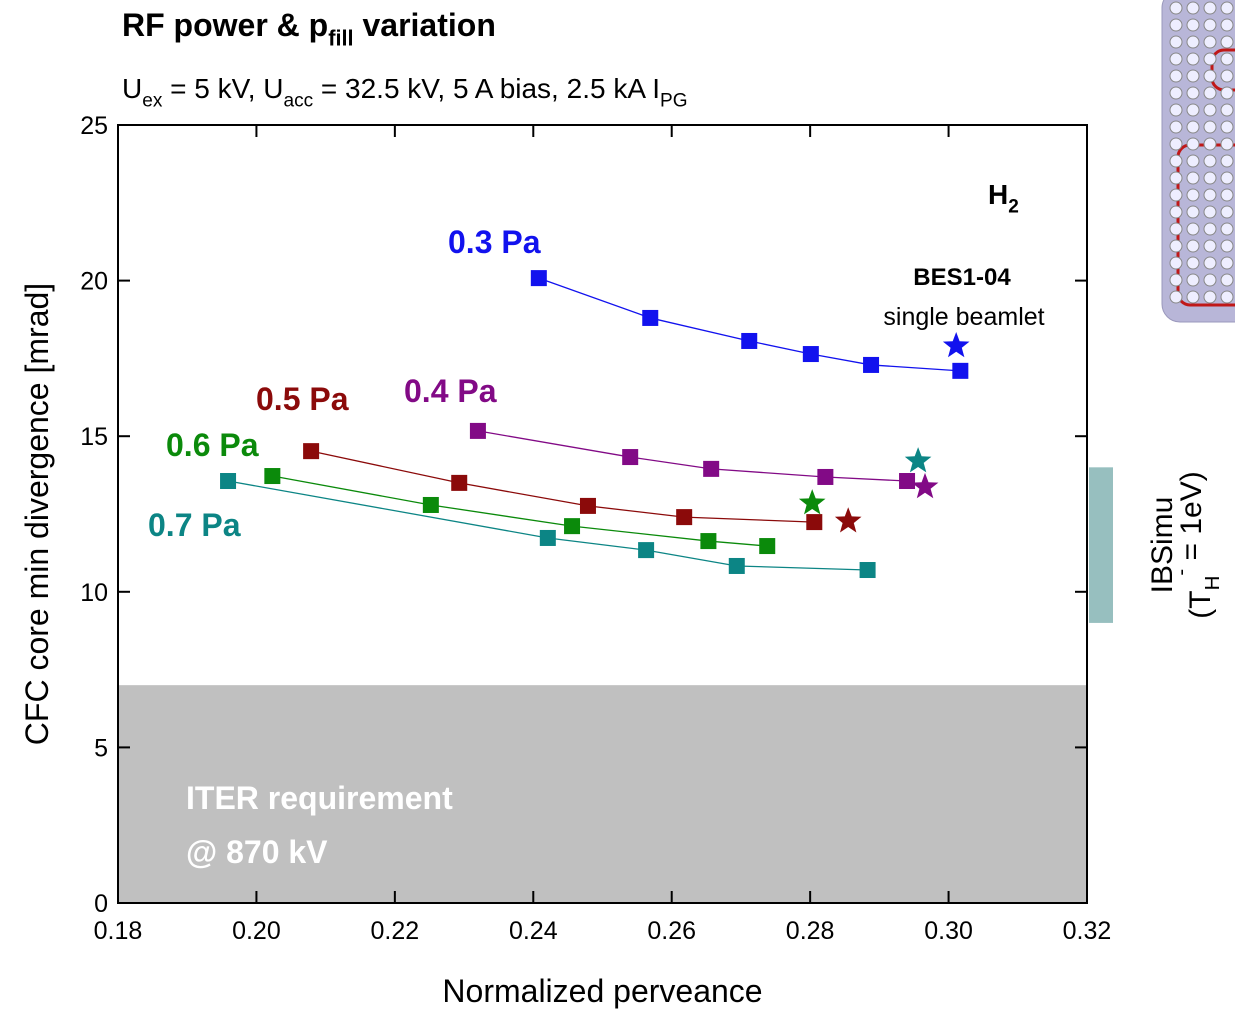  What do you see at coordinates (395, 931) in the screenshot?
I see `x-tick-label: 0.22` at bounding box center [395, 931].